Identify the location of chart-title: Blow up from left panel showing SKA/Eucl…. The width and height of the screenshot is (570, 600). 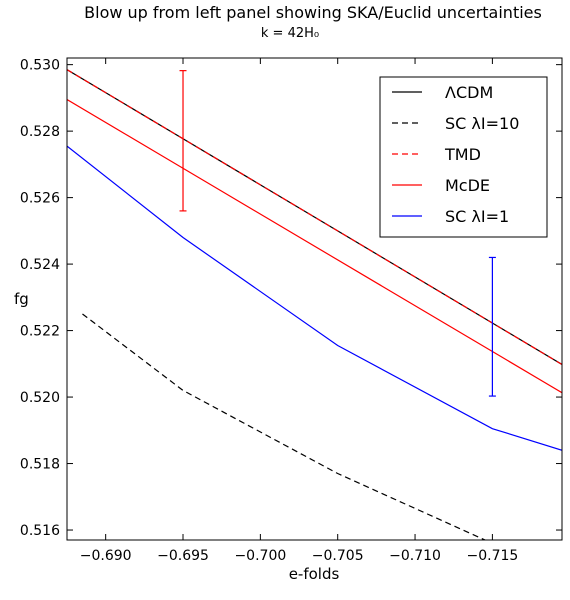
(313, 12).